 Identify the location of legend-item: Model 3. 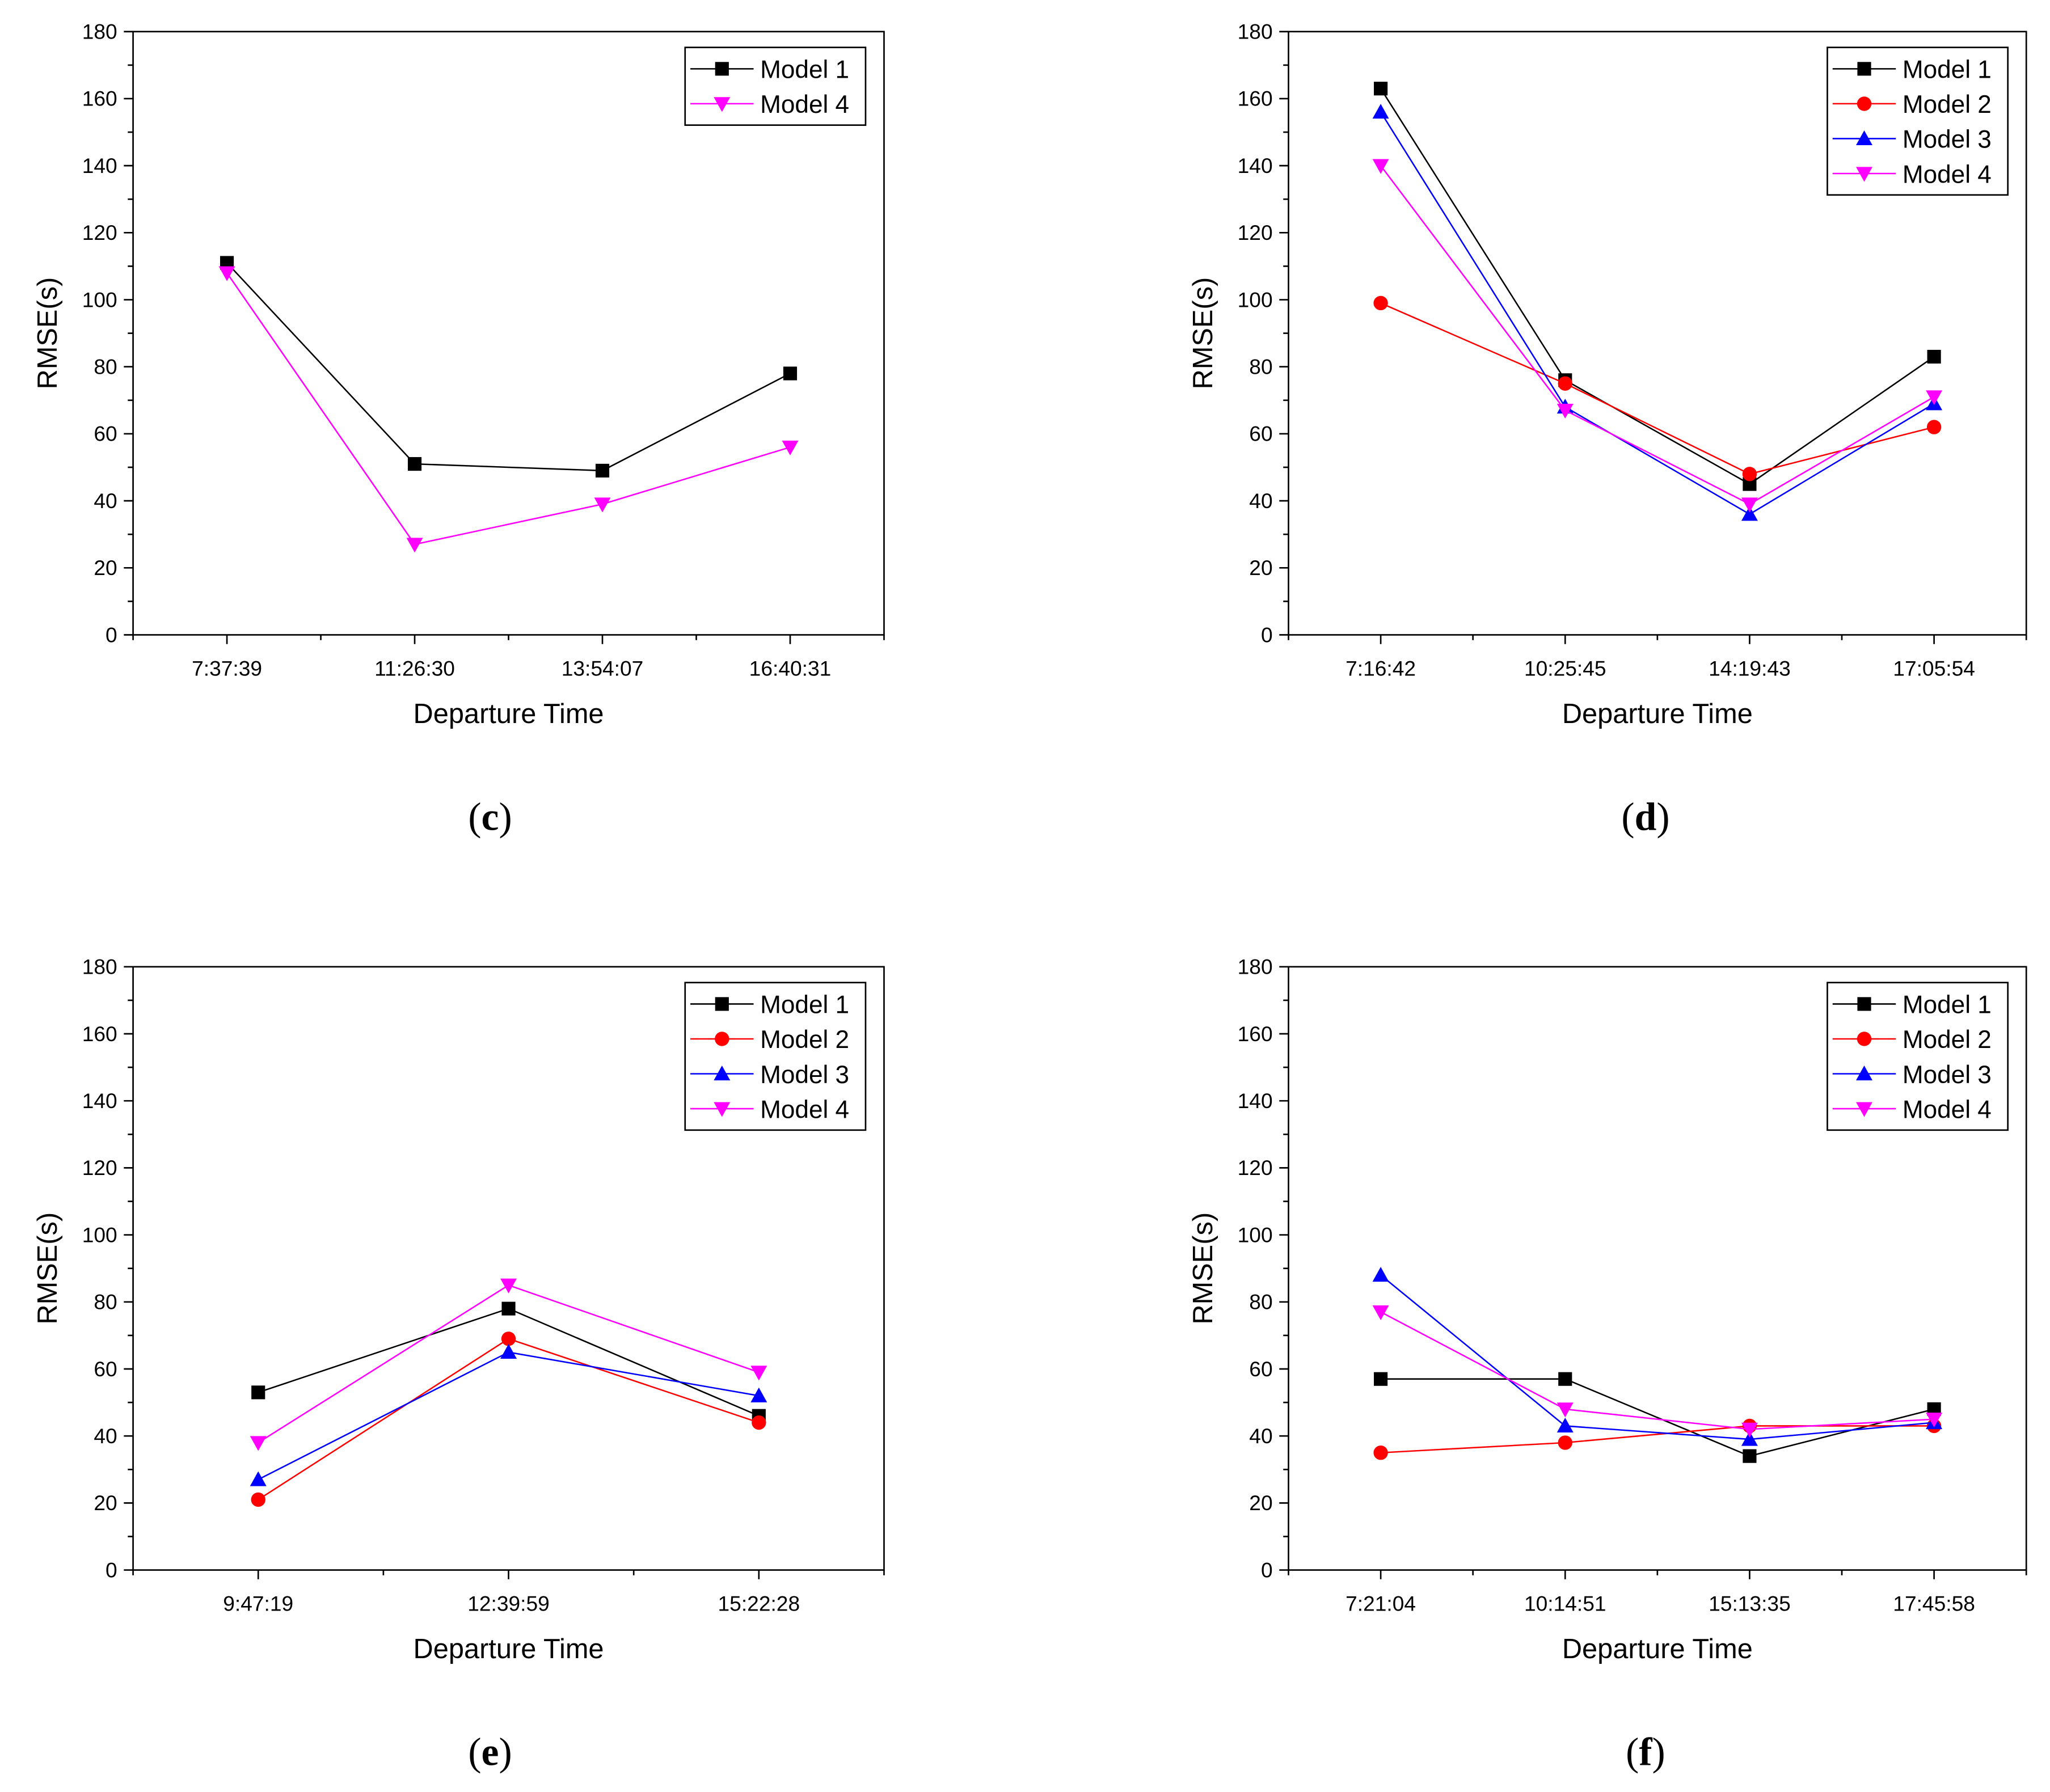
(1912, 1075).